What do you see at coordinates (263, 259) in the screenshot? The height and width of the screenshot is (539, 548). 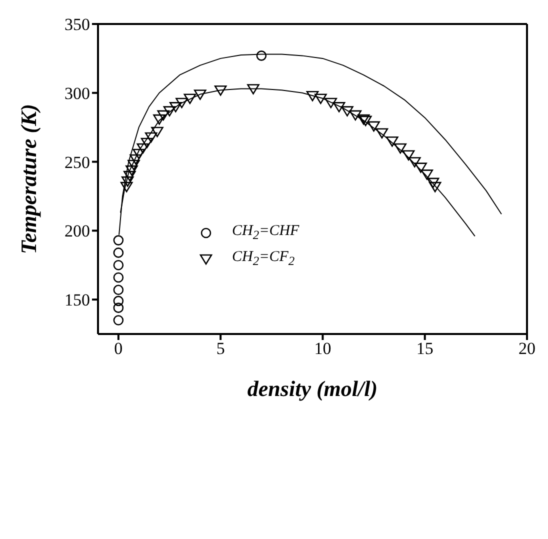 I see `legend-label: CH$_{2}$=CF$_{2}$` at bounding box center [263, 259].